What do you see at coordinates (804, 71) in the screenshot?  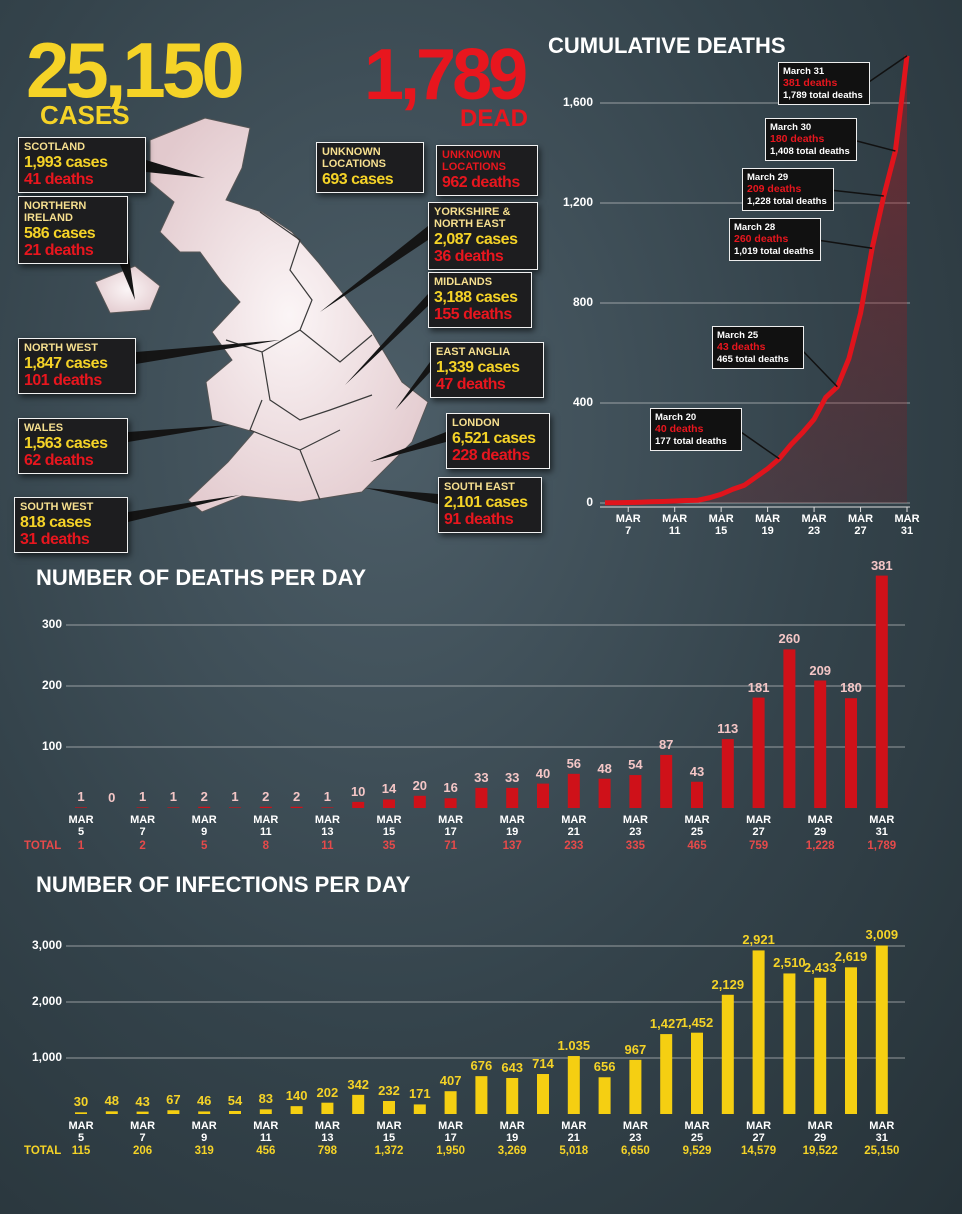 I see `annotation-date: March 31` at bounding box center [804, 71].